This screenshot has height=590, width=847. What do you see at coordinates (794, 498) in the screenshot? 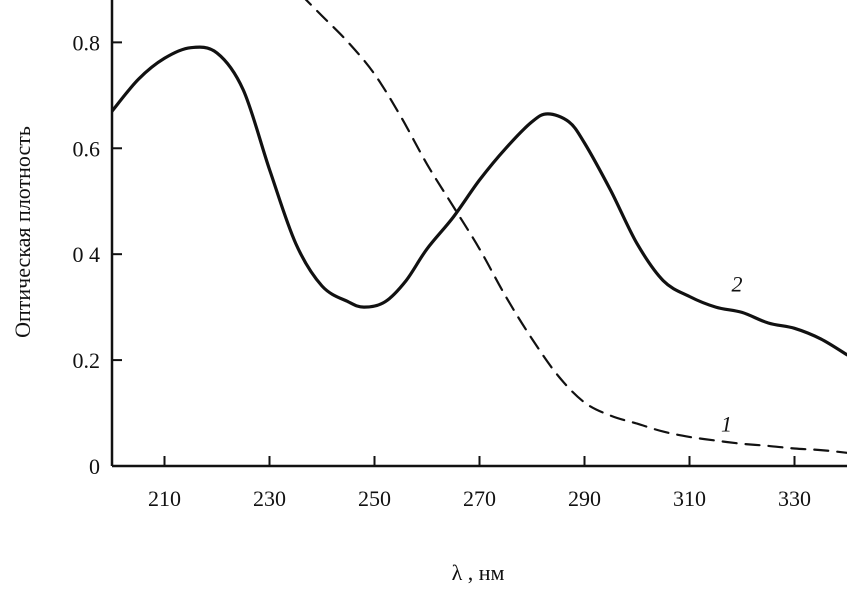
I see `x-tick-label: 330` at bounding box center [794, 498].